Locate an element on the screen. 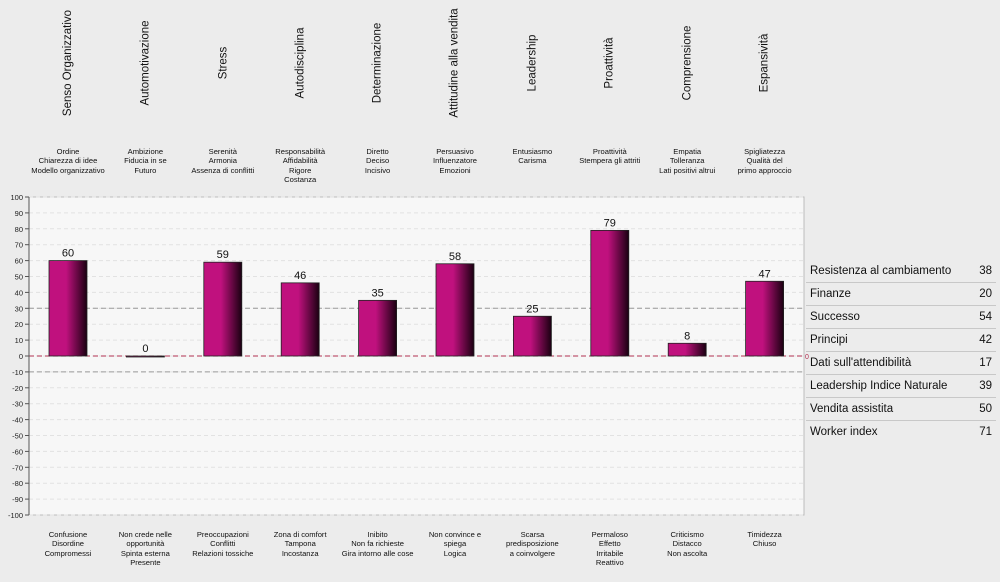 Image resolution: width=1000 pixels, height=582 pixels. bar-value-label: 25 is located at coordinates (532, 309).